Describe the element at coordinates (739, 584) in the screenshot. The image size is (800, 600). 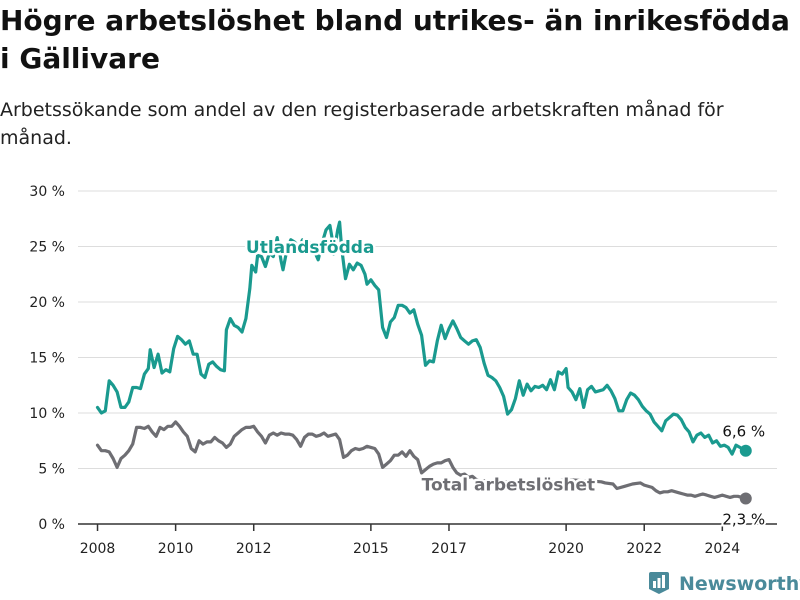
I see `brand-name: Newsworthy` at that location.